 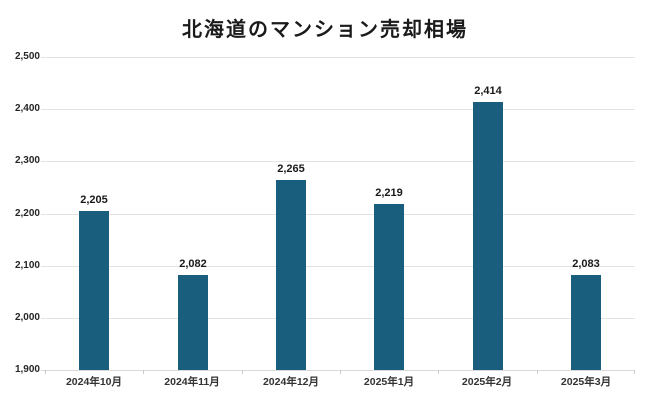 What do you see at coordinates (389, 382) in the screenshot?
I see `x-tick-label: 2025年1月` at bounding box center [389, 382].